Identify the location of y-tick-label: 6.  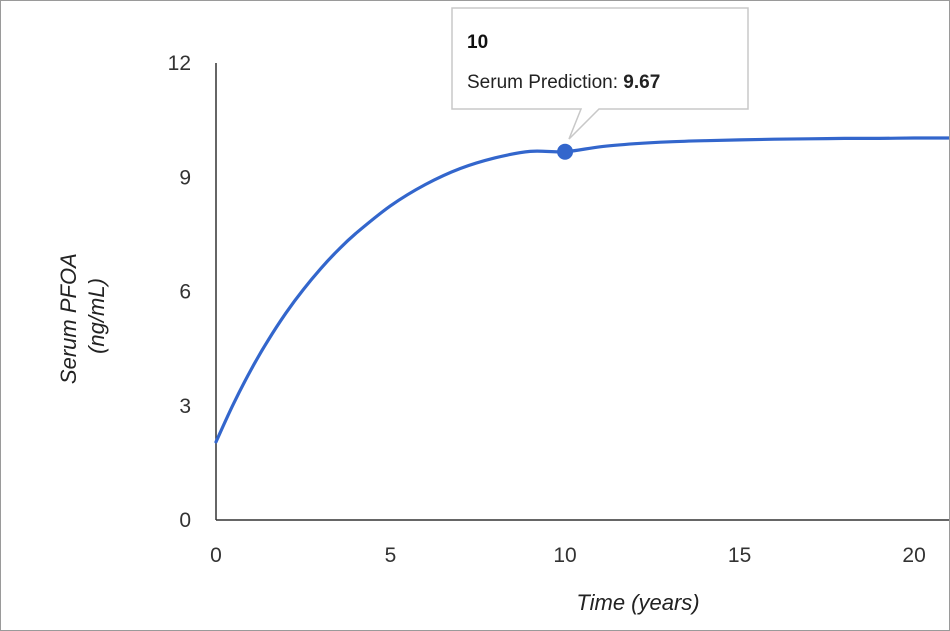
(185, 292).